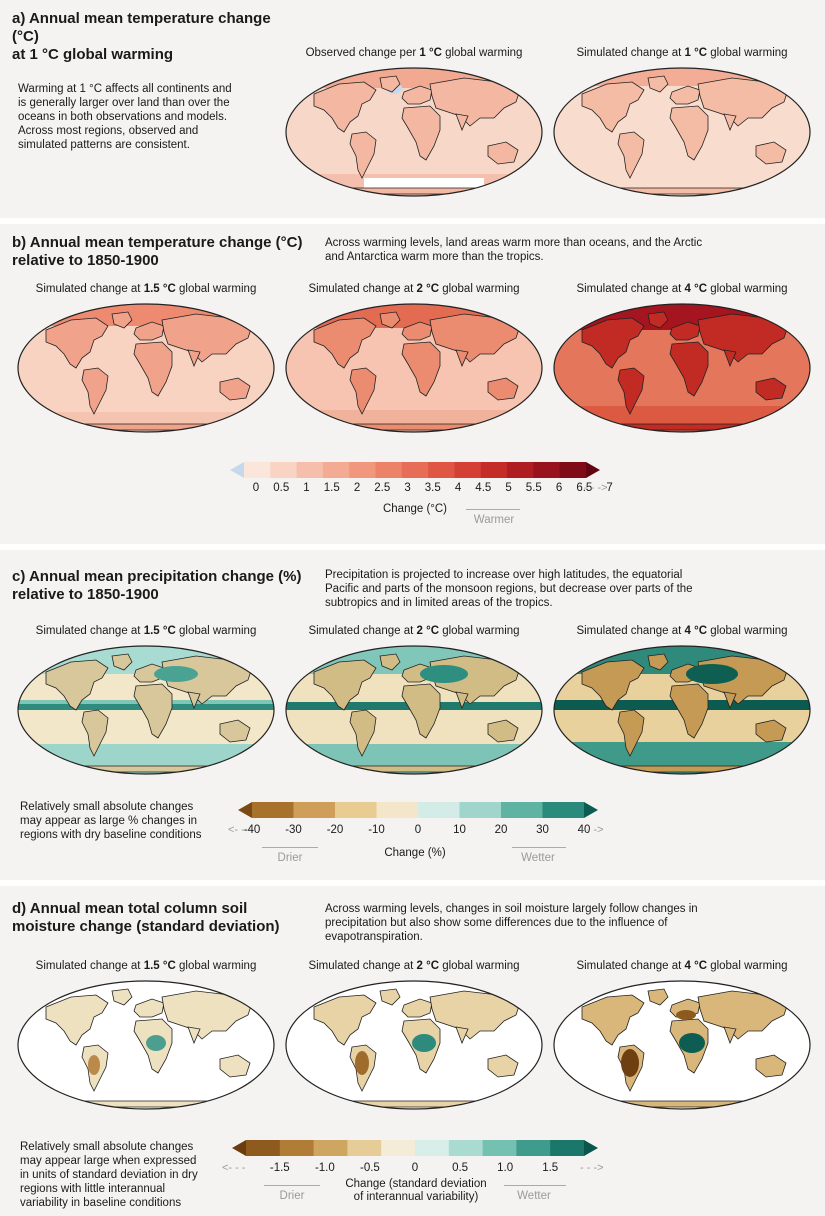 The width and height of the screenshot is (825, 1216). I want to click on soil-more-indicator: - - ->, so click(592, 1168).